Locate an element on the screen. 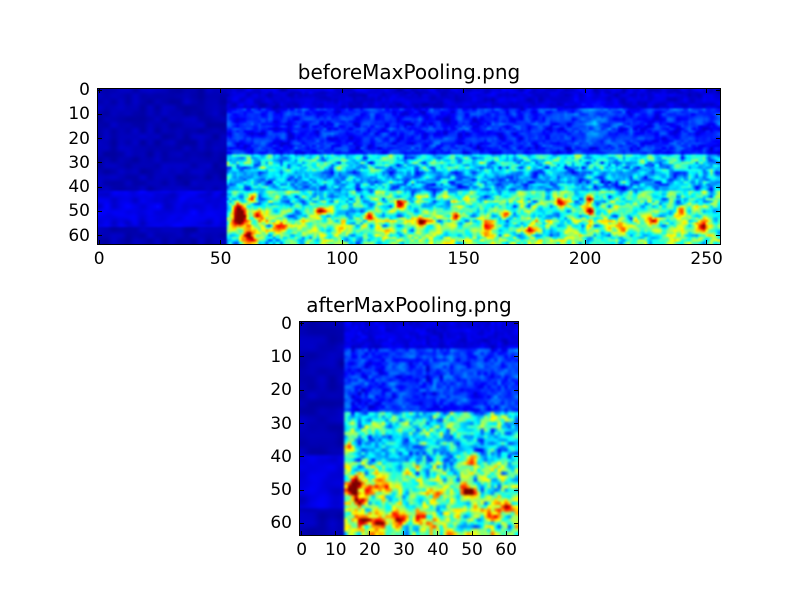  x-tick-label: 40 is located at coordinates (438, 550).